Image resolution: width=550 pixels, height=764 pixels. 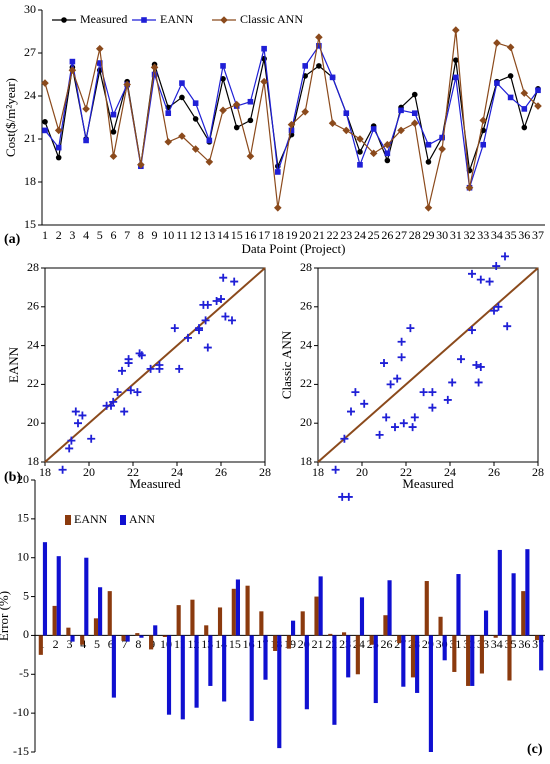 I want to click on x-tick-label: 36, so click(x=524, y=235).